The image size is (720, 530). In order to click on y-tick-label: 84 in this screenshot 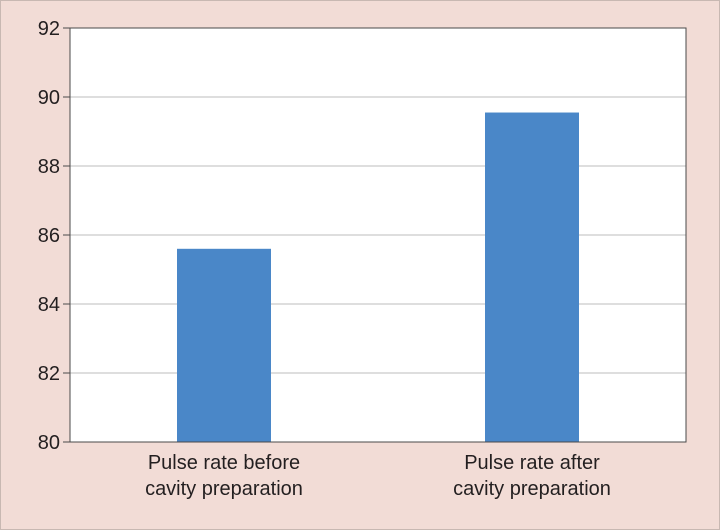, I will do `click(49, 305)`.